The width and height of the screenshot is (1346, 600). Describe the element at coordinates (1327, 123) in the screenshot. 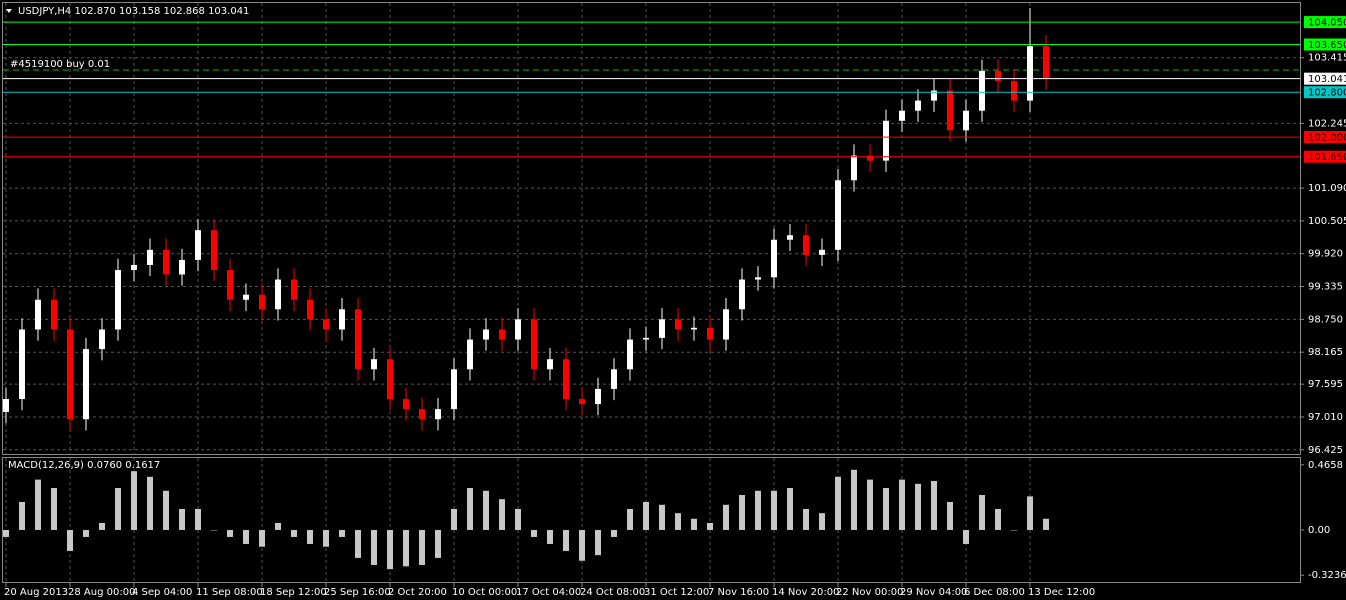

I see `y-tick-label: 102.245` at that location.